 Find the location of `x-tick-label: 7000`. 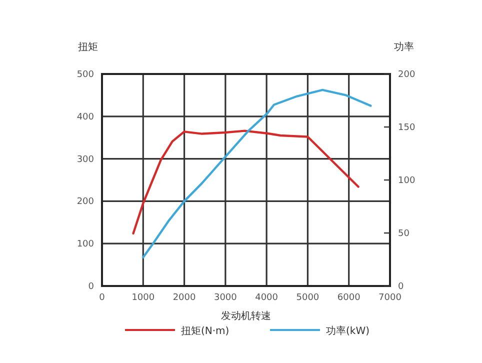

x-tick-label: 7000 is located at coordinates (390, 298).